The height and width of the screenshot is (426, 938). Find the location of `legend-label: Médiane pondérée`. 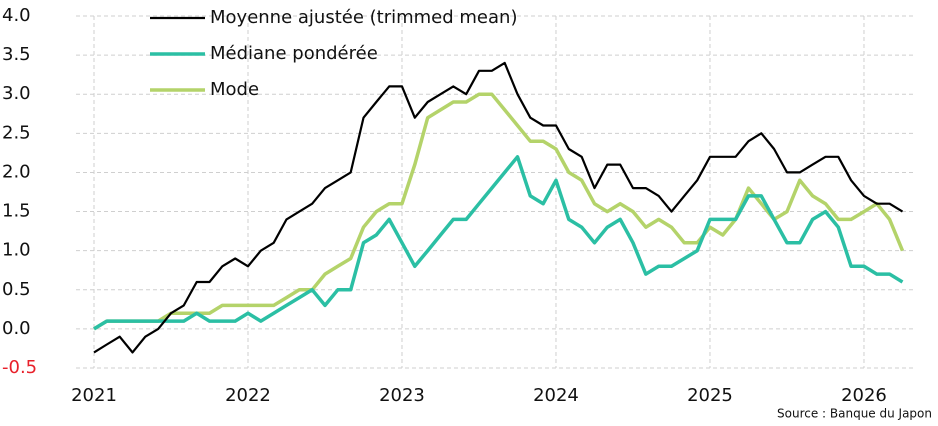

legend-label: Médiane pondérée is located at coordinates (294, 53).